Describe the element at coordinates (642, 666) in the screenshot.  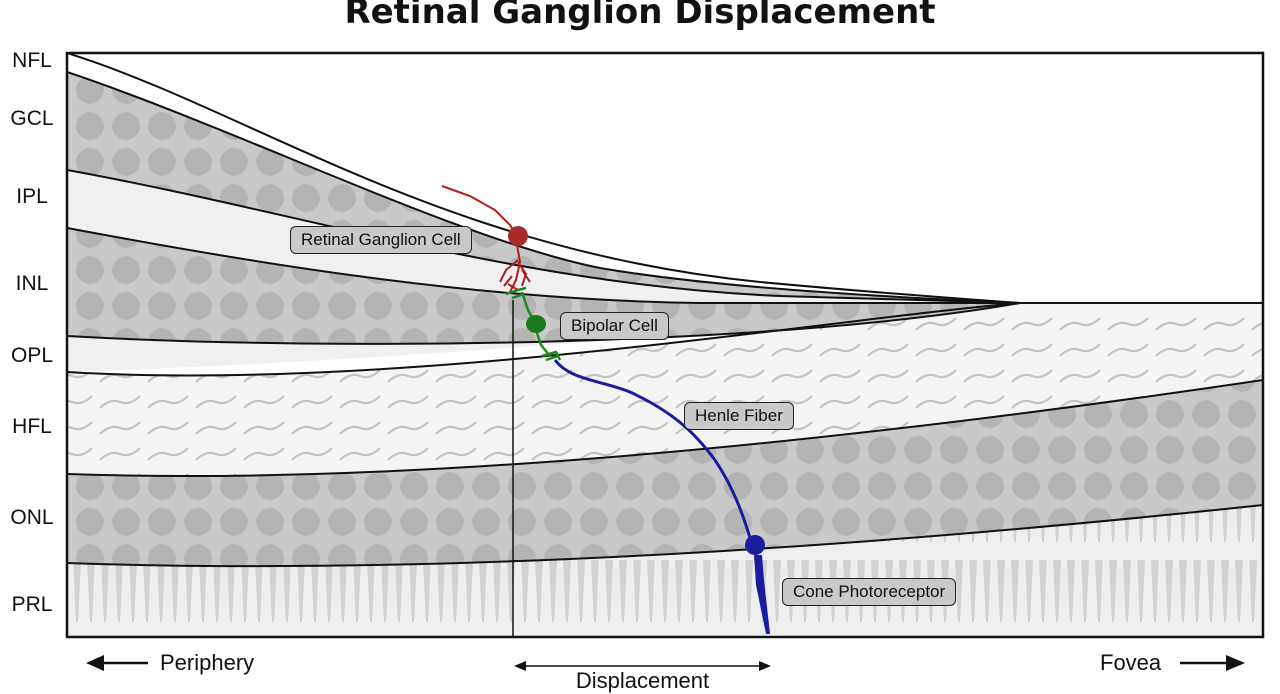
I see `displacement-arrow` at that location.